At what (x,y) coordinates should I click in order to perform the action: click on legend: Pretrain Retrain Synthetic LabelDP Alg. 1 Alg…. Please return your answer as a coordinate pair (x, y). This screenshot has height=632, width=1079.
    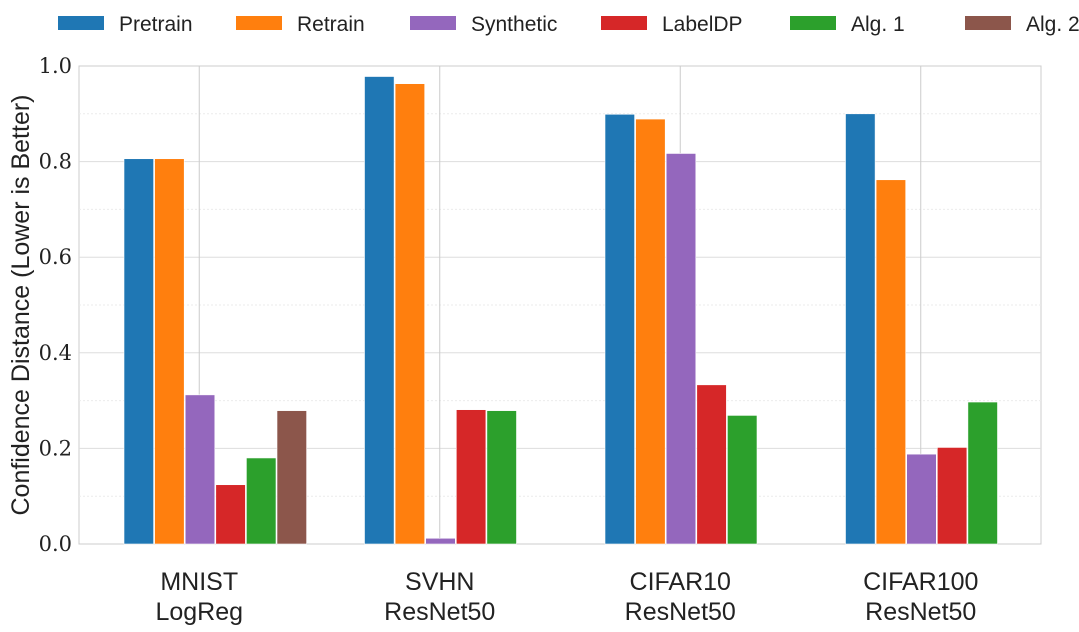
    Looking at the image, I should click on (568, 24).